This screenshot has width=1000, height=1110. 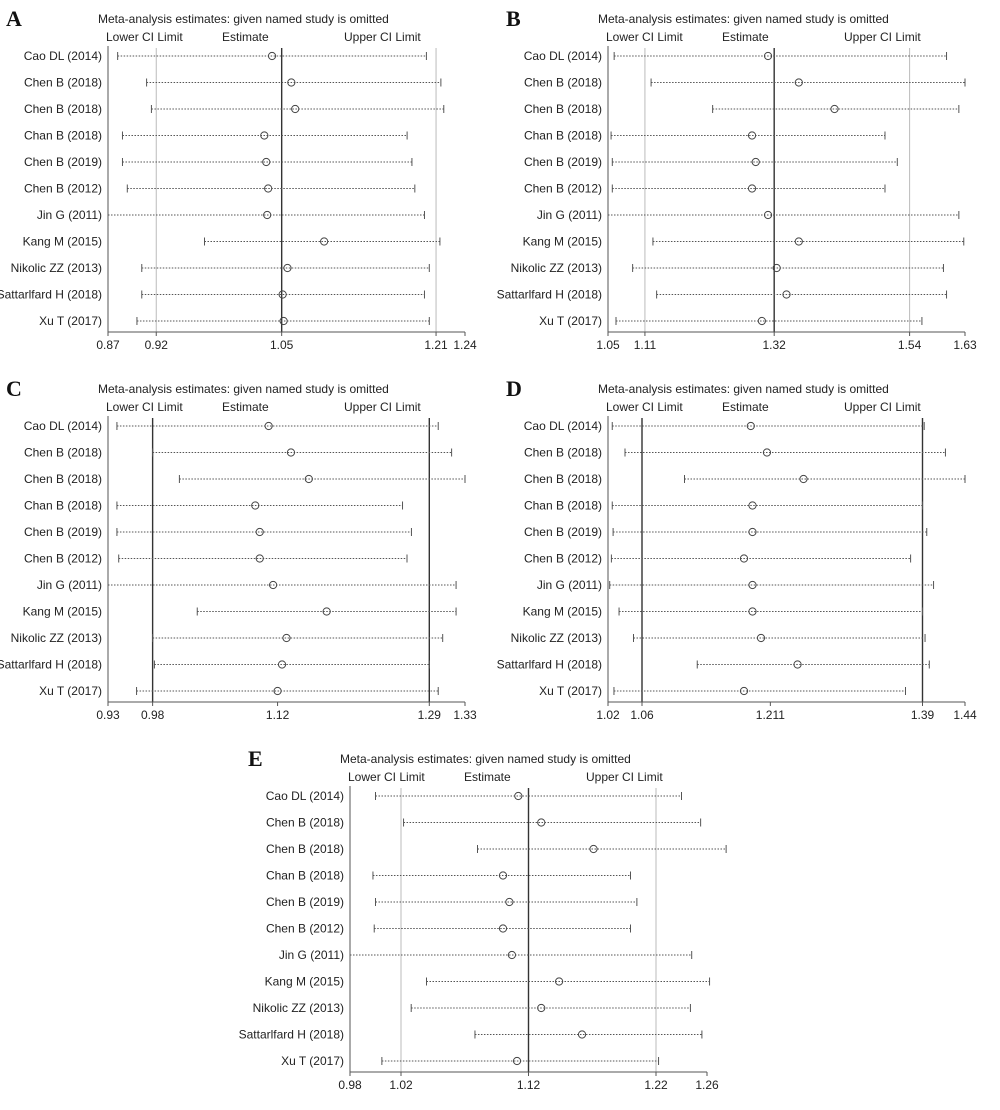 What do you see at coordinates (108, 715) in the screenshot?
I see `x-tick-label: 0.93` at bounding box center [108, 715].